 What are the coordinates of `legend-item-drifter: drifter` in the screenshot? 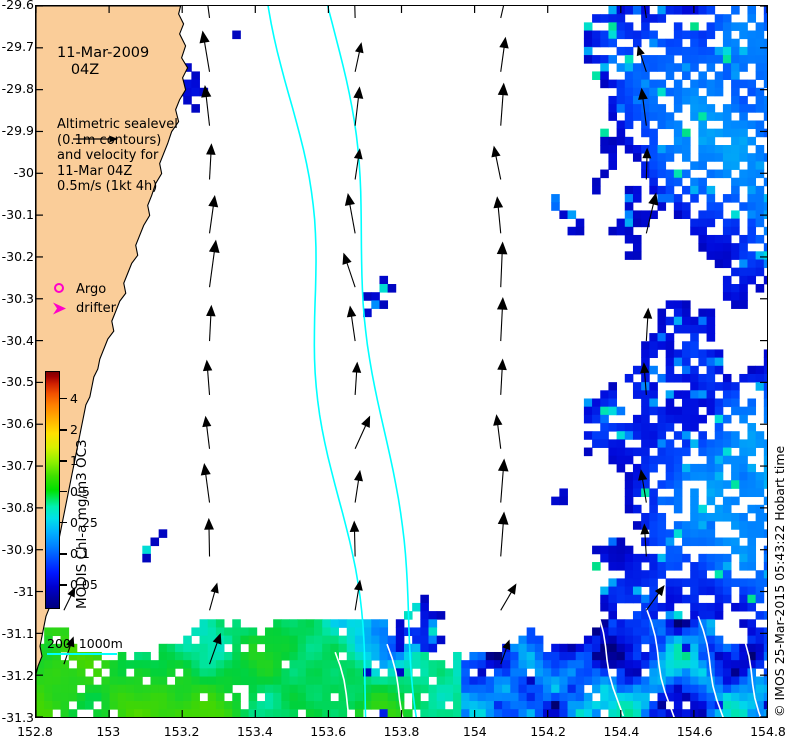 It's located at (84, 308).